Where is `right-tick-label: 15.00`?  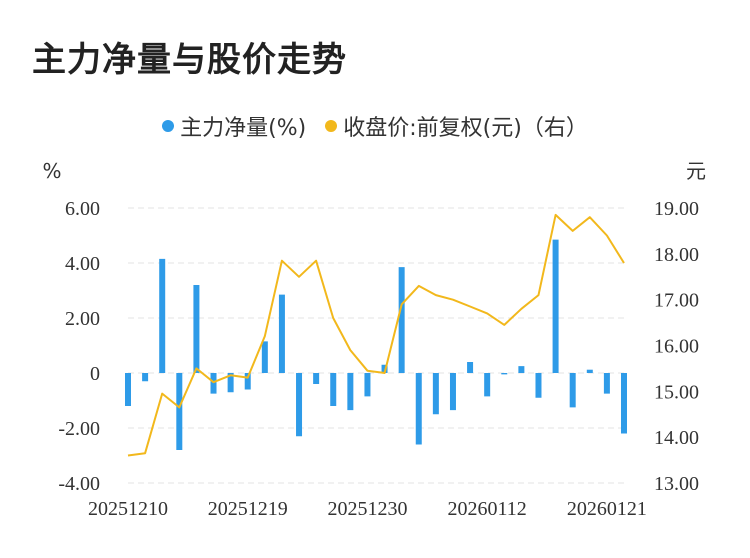 right-tick-label: 15.00 is located at coordinates (676, 392).